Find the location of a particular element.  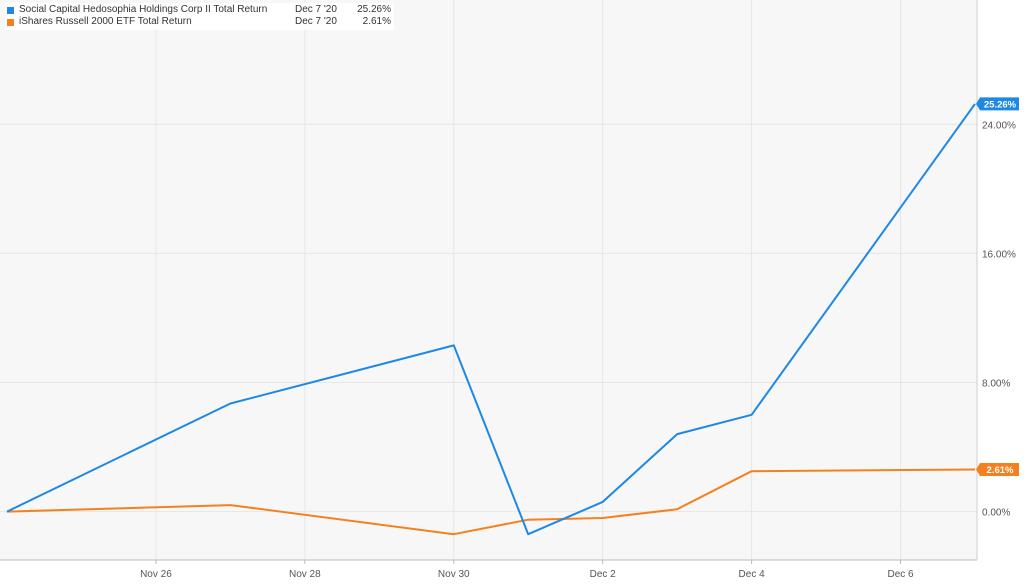

end-value-label: 2.61% is located at coordinates (1000, 470).